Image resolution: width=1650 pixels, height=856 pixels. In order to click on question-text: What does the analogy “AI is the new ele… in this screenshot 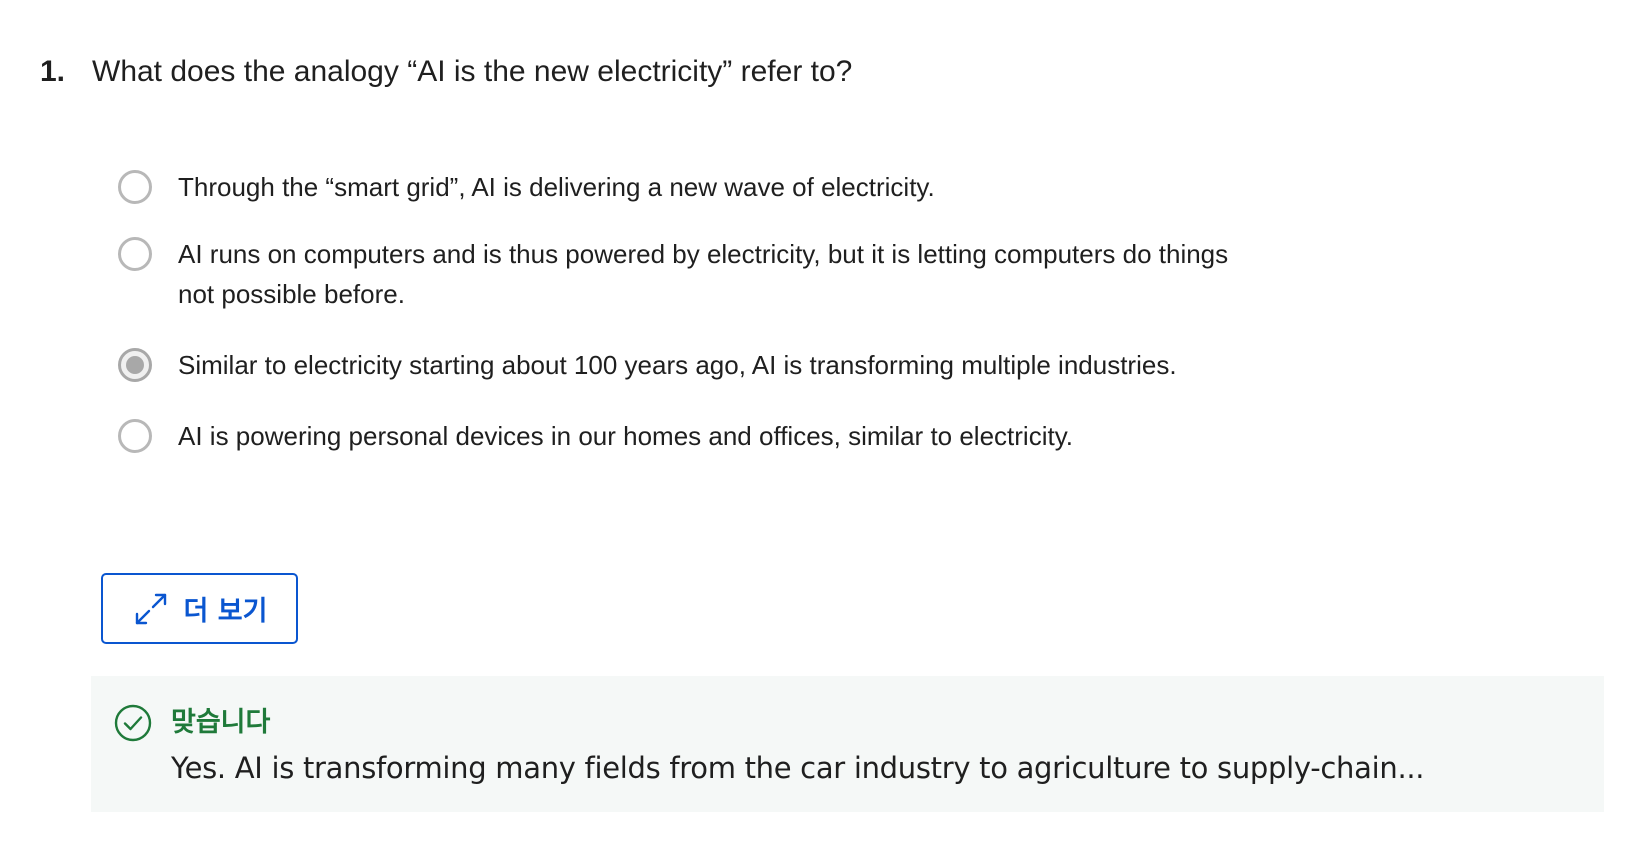, I will do `click(472, 71)`.